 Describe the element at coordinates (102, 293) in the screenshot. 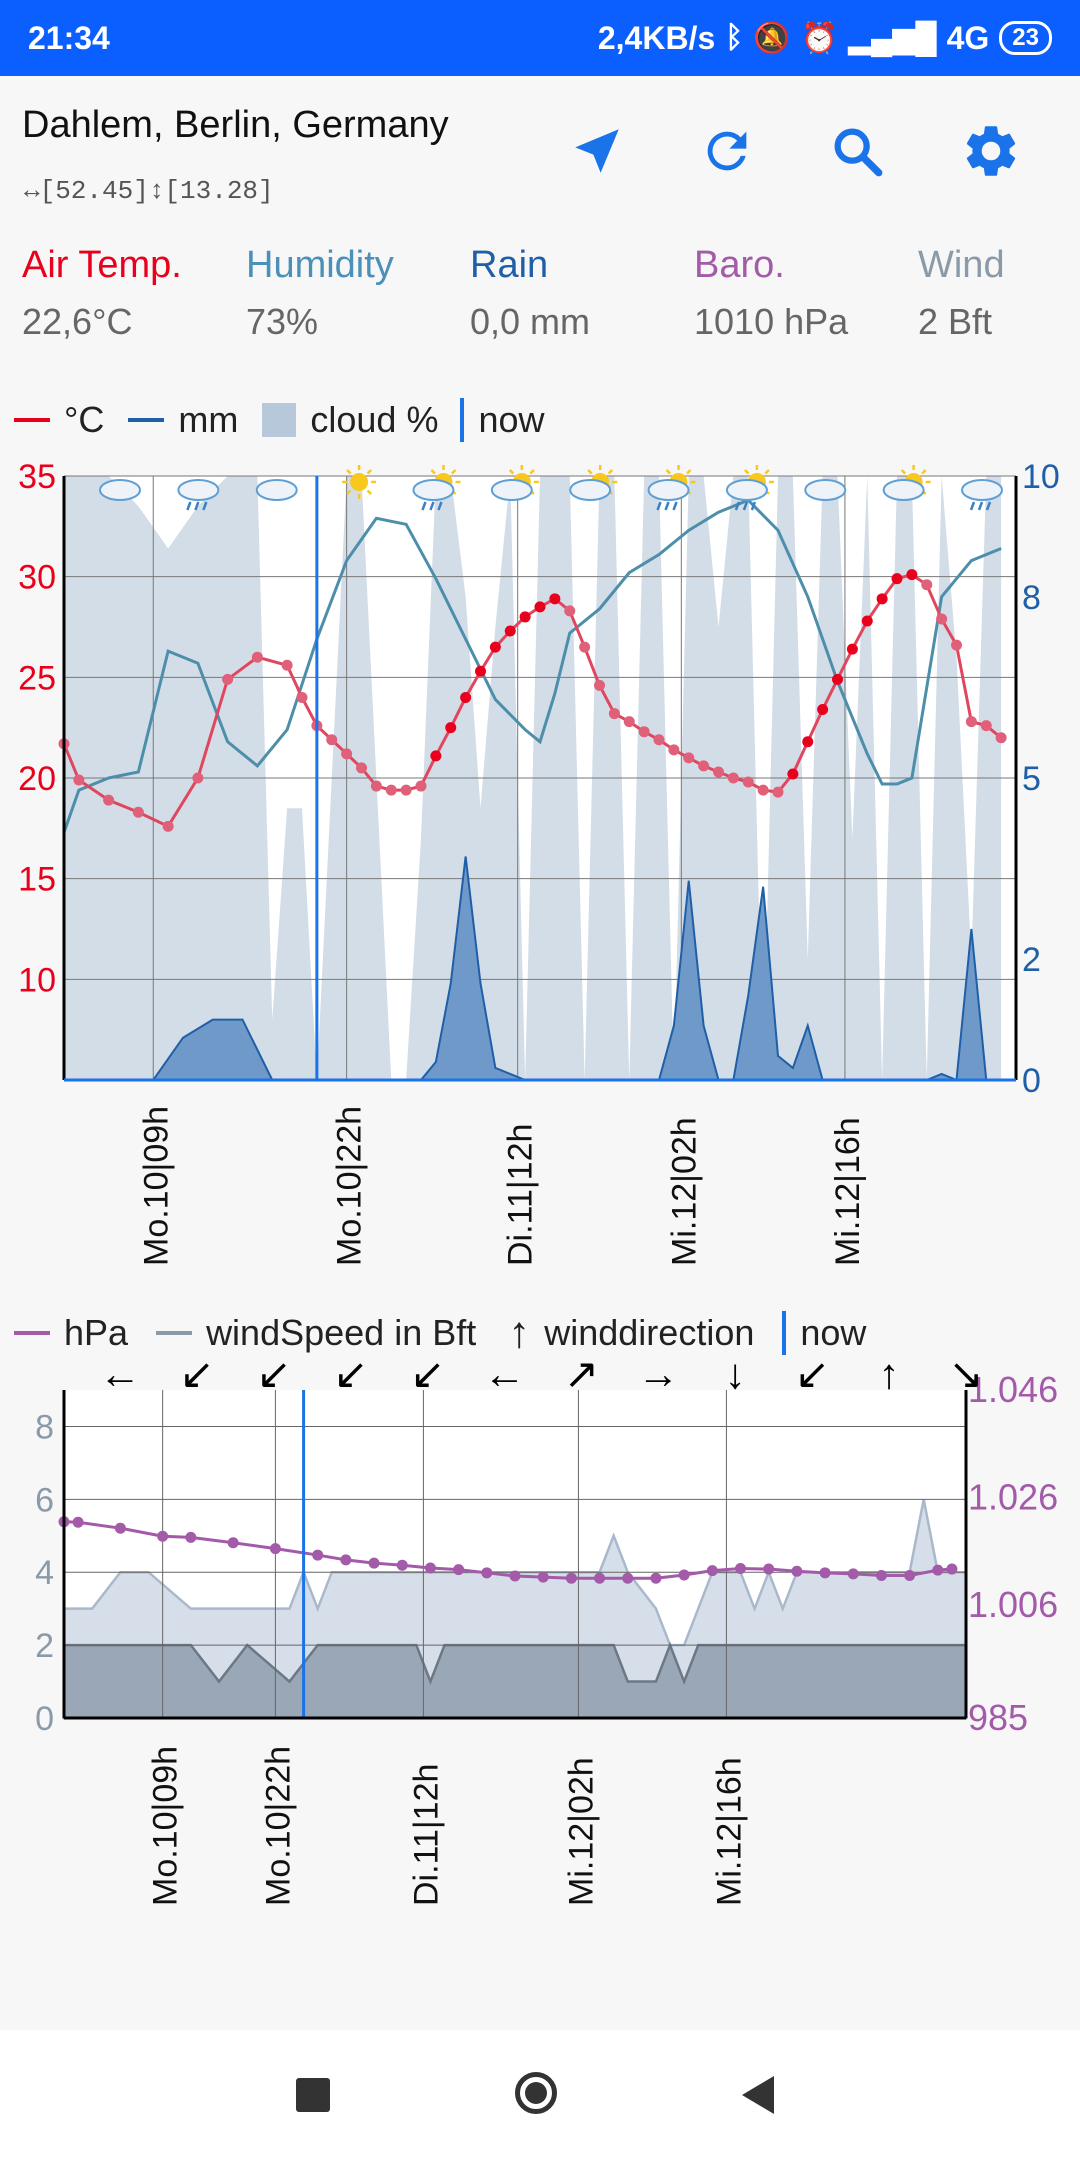

I see `metric-air-temp: Air Temp. 22,6°C` at that location.